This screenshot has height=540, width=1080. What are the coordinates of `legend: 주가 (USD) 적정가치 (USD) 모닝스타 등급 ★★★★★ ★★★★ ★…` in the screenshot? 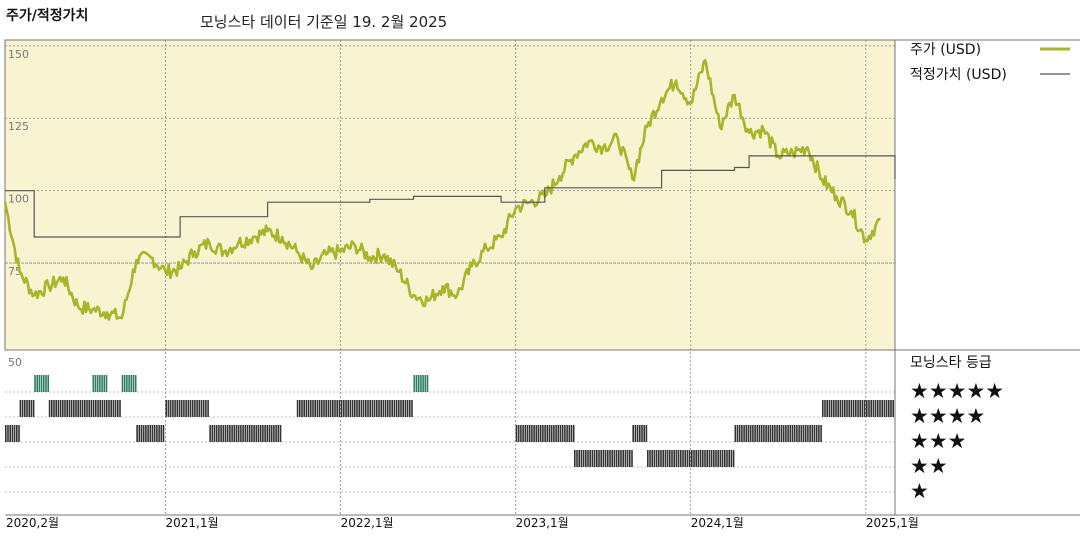 It's located at (990, 272).